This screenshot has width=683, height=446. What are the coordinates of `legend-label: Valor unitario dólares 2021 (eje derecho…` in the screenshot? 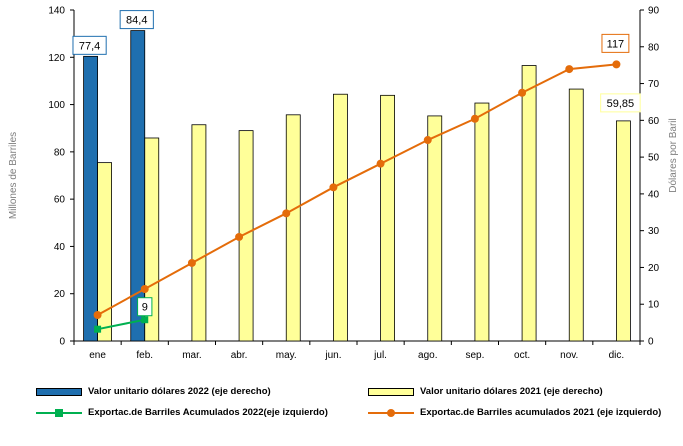 It's located at (511, 391).